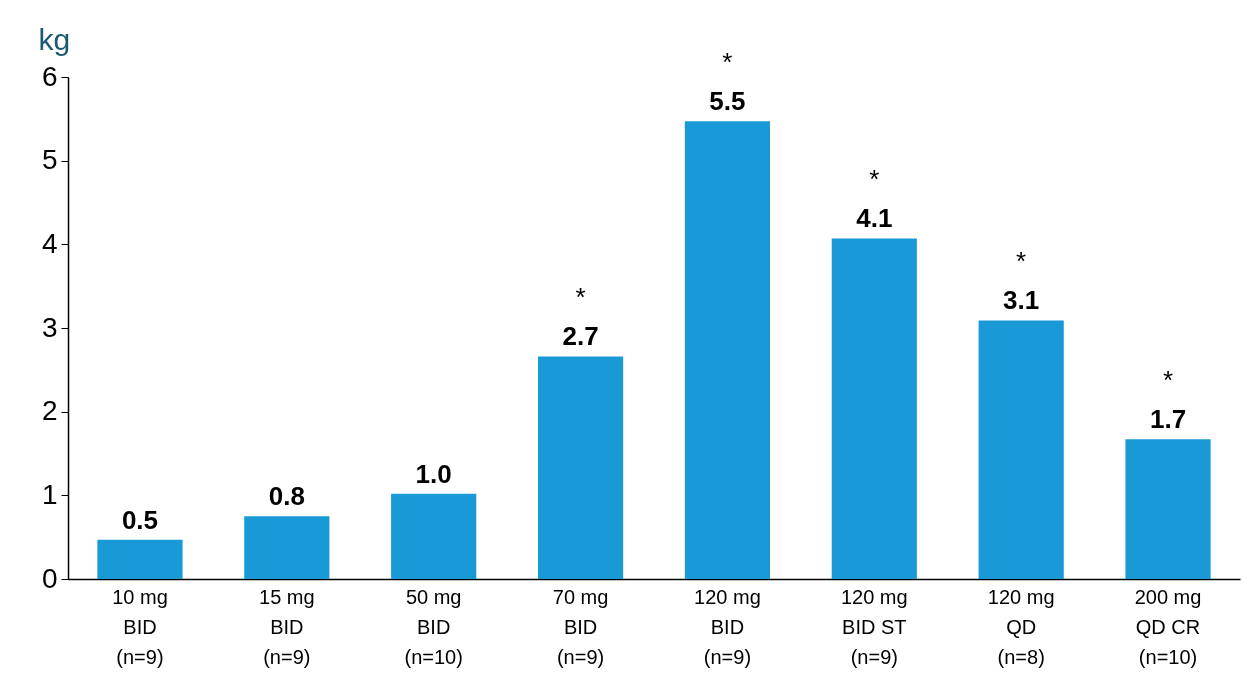  I want to click on x-tick-label: 70 mg BID (n=9), so click(580, 626).